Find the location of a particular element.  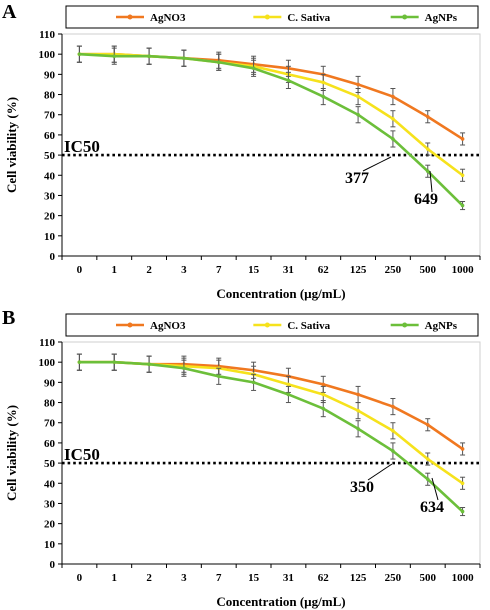

series-agno3 is located at coordinates (271, 404).